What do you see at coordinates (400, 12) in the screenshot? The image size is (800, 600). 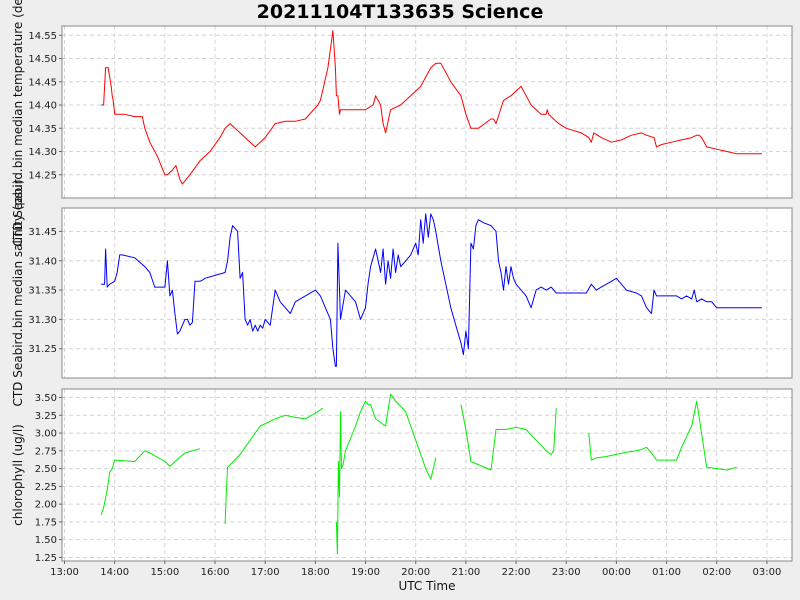 I see `chart-title: 20211104T133635 Science` at bounding box center [400, 12].